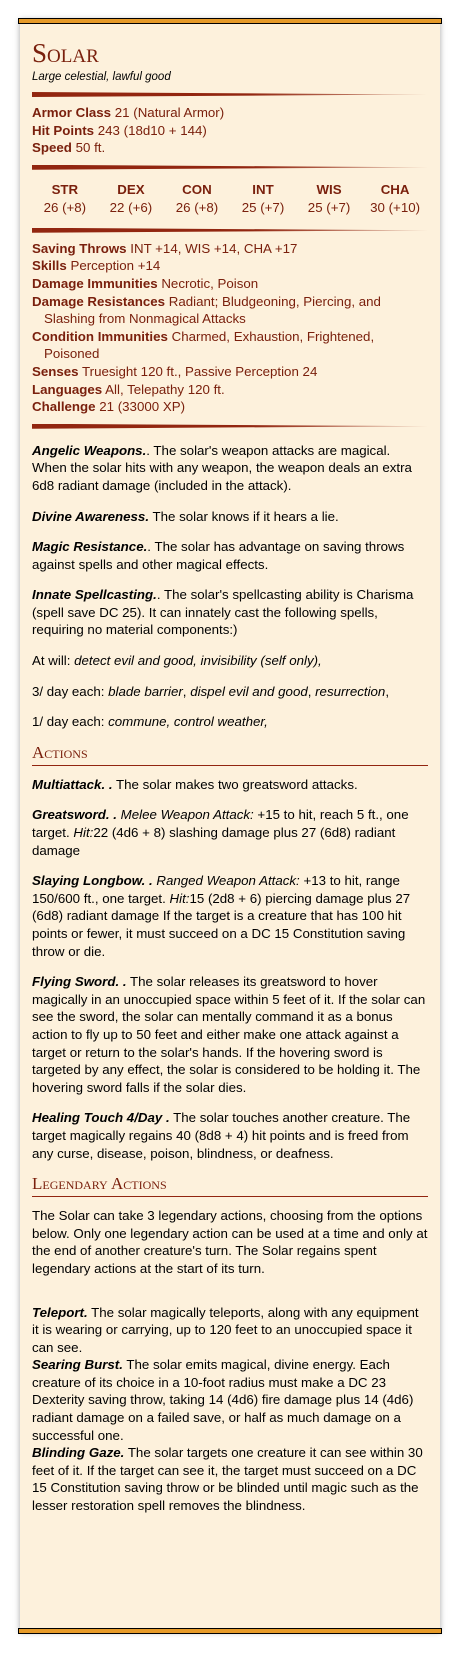 Image resolution: width=460 pixels, height=1656 pixels. What do you see at coordinates (101, 77) in the screenshot?
I see `creature-meta: Large celestial, lawful good` at bounding box center [101, 77].